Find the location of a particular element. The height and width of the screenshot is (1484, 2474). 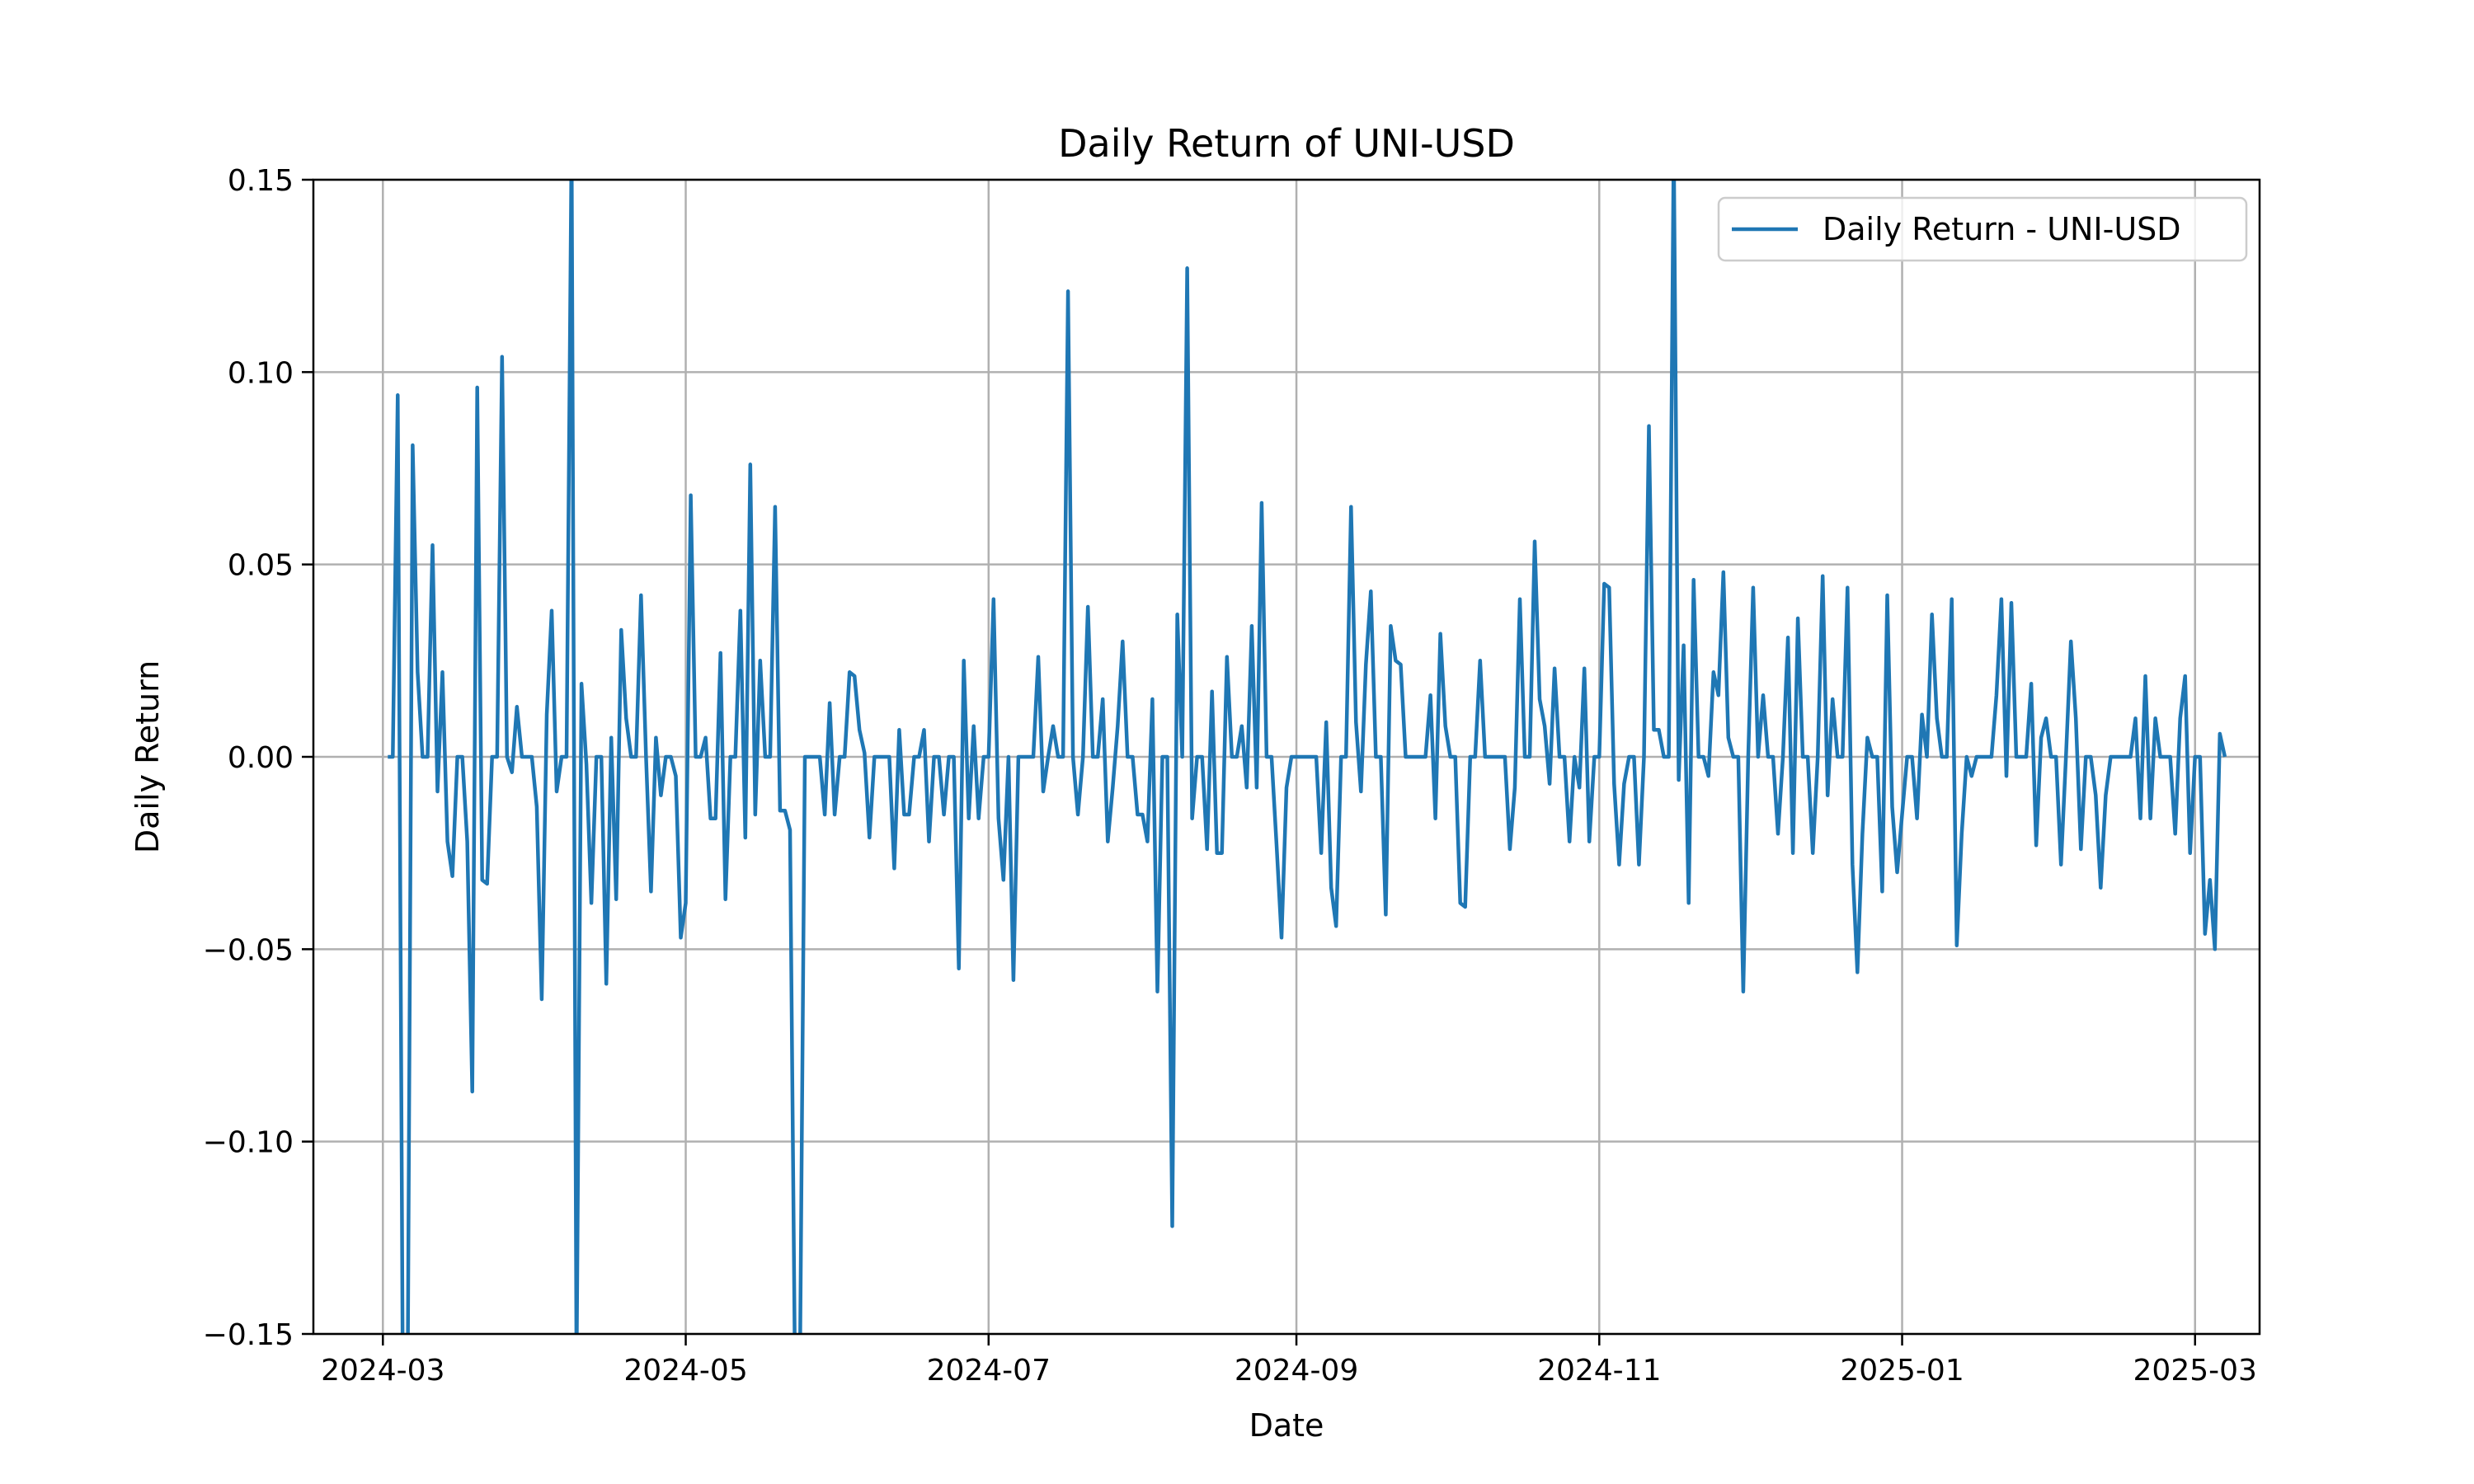

legend-box is located at coordinates (1982, 229).